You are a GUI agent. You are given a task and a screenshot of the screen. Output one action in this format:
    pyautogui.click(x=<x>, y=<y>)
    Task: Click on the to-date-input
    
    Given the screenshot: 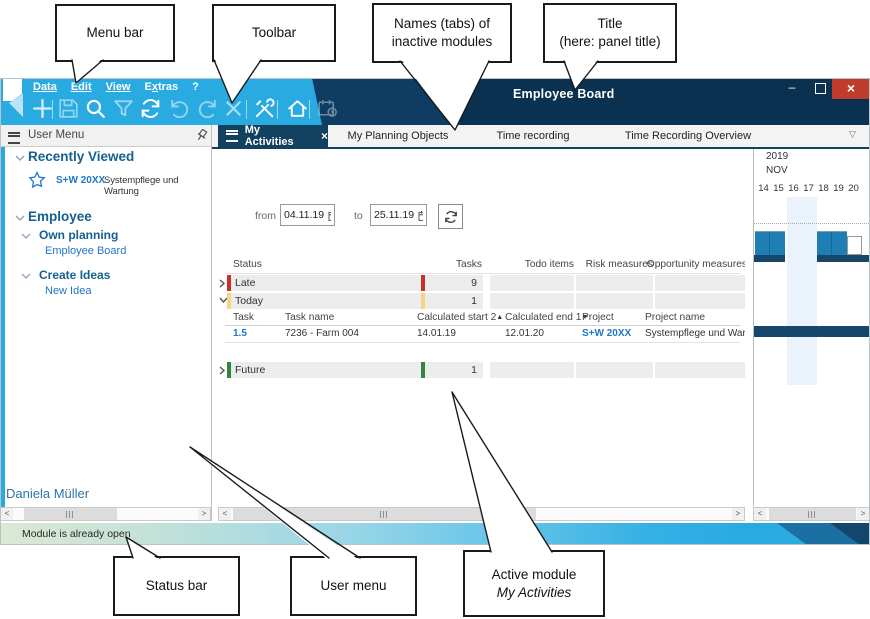 What is the action you would take?
    pyautogui.click(x=395, y=215)
    